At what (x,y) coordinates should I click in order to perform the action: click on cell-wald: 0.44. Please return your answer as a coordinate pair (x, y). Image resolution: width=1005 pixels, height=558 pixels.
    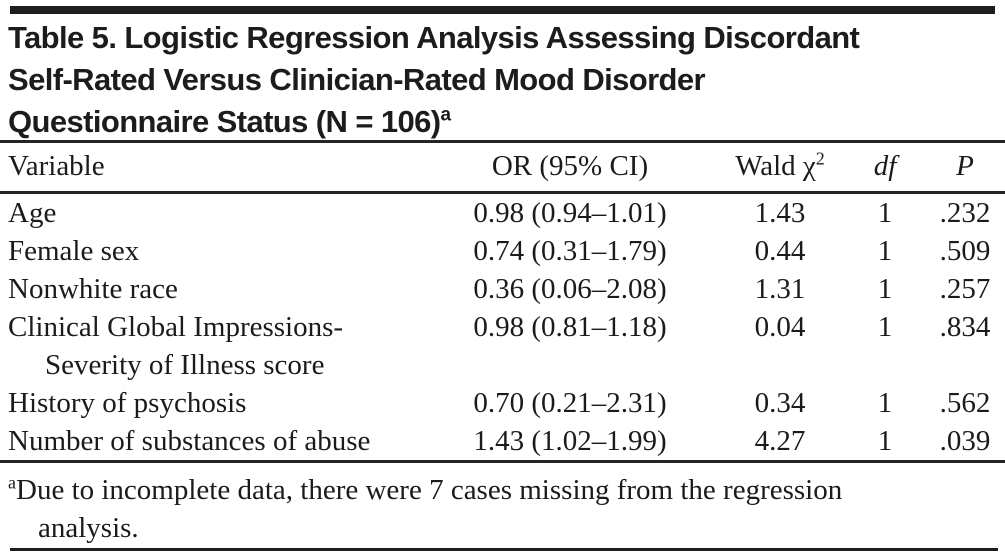
    Looking at the image, I should click on (780, 251).